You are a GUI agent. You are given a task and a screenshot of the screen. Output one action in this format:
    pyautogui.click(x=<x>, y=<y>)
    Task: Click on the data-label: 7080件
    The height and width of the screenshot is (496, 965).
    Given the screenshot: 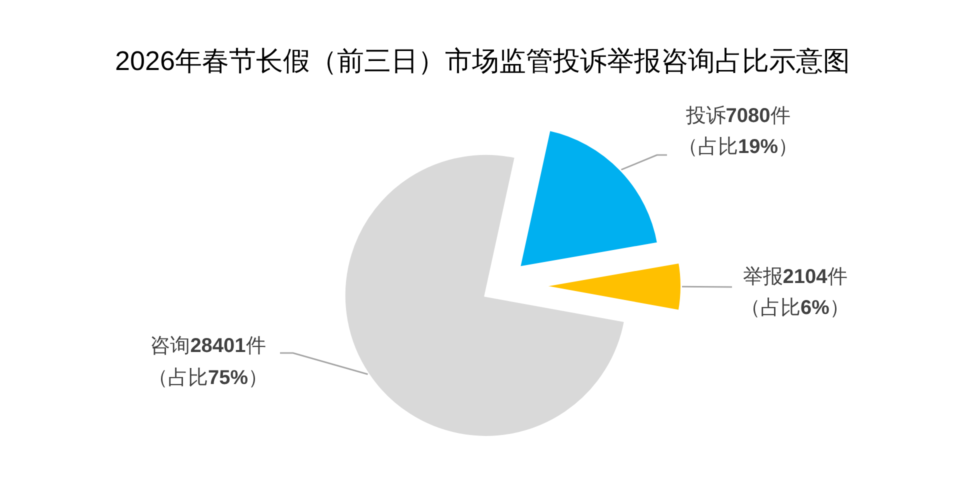 What is the action you would take?
    pyautogui.click(x=758, y=116)
    